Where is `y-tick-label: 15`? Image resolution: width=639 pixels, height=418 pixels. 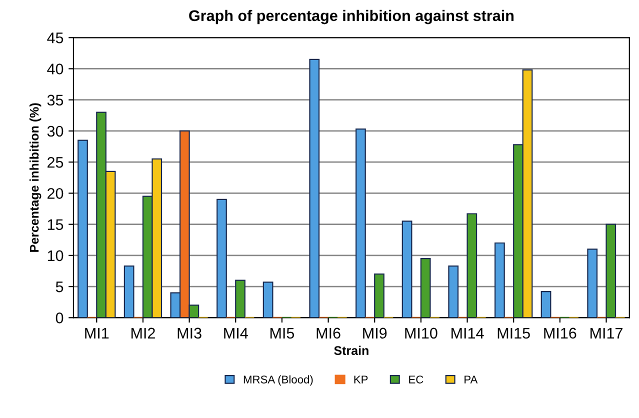
y-tick-label: 15 is located at coordinates (56, 224).